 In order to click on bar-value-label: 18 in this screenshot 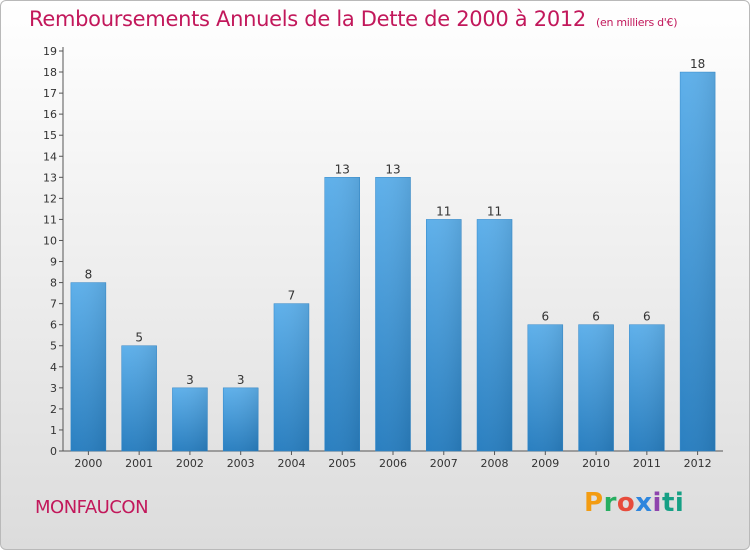, I will do `click(697, 64)`.